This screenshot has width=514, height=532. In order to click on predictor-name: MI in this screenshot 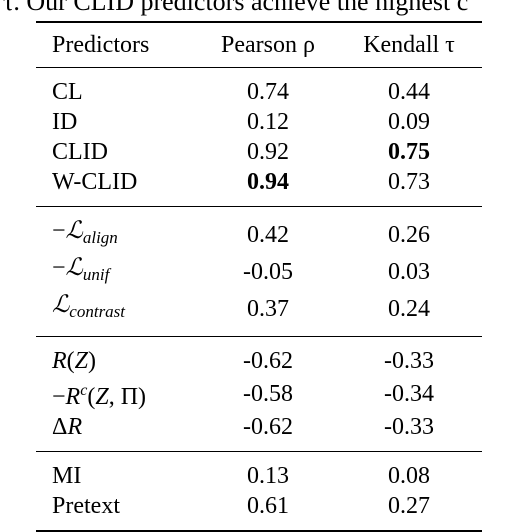, I will do `click(67, 476)`.